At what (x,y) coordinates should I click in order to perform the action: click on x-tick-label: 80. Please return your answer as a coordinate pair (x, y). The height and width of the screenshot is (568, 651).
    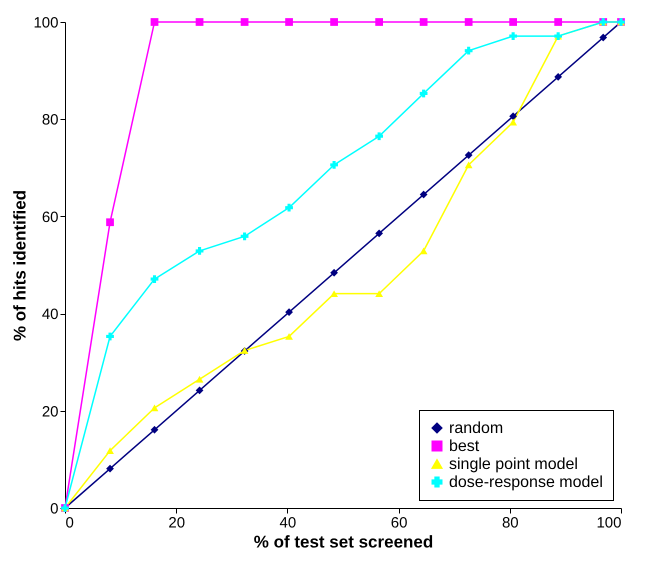
    Looking at the image, I should click on (510, 523).